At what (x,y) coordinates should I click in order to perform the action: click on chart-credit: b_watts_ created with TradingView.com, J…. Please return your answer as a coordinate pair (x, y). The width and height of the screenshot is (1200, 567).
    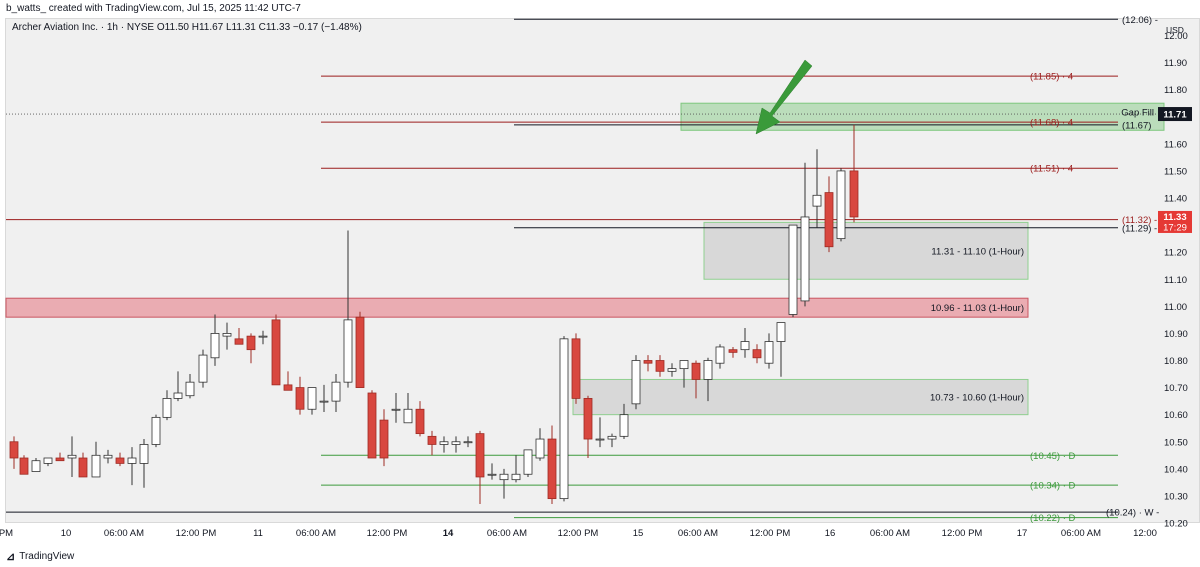
    Looking at the image, I should click on (153, 8).